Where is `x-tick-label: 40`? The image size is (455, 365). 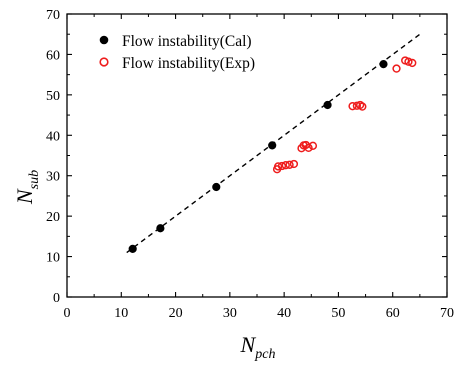 x-tick-label: 40 is located at coordinates (284, 313).